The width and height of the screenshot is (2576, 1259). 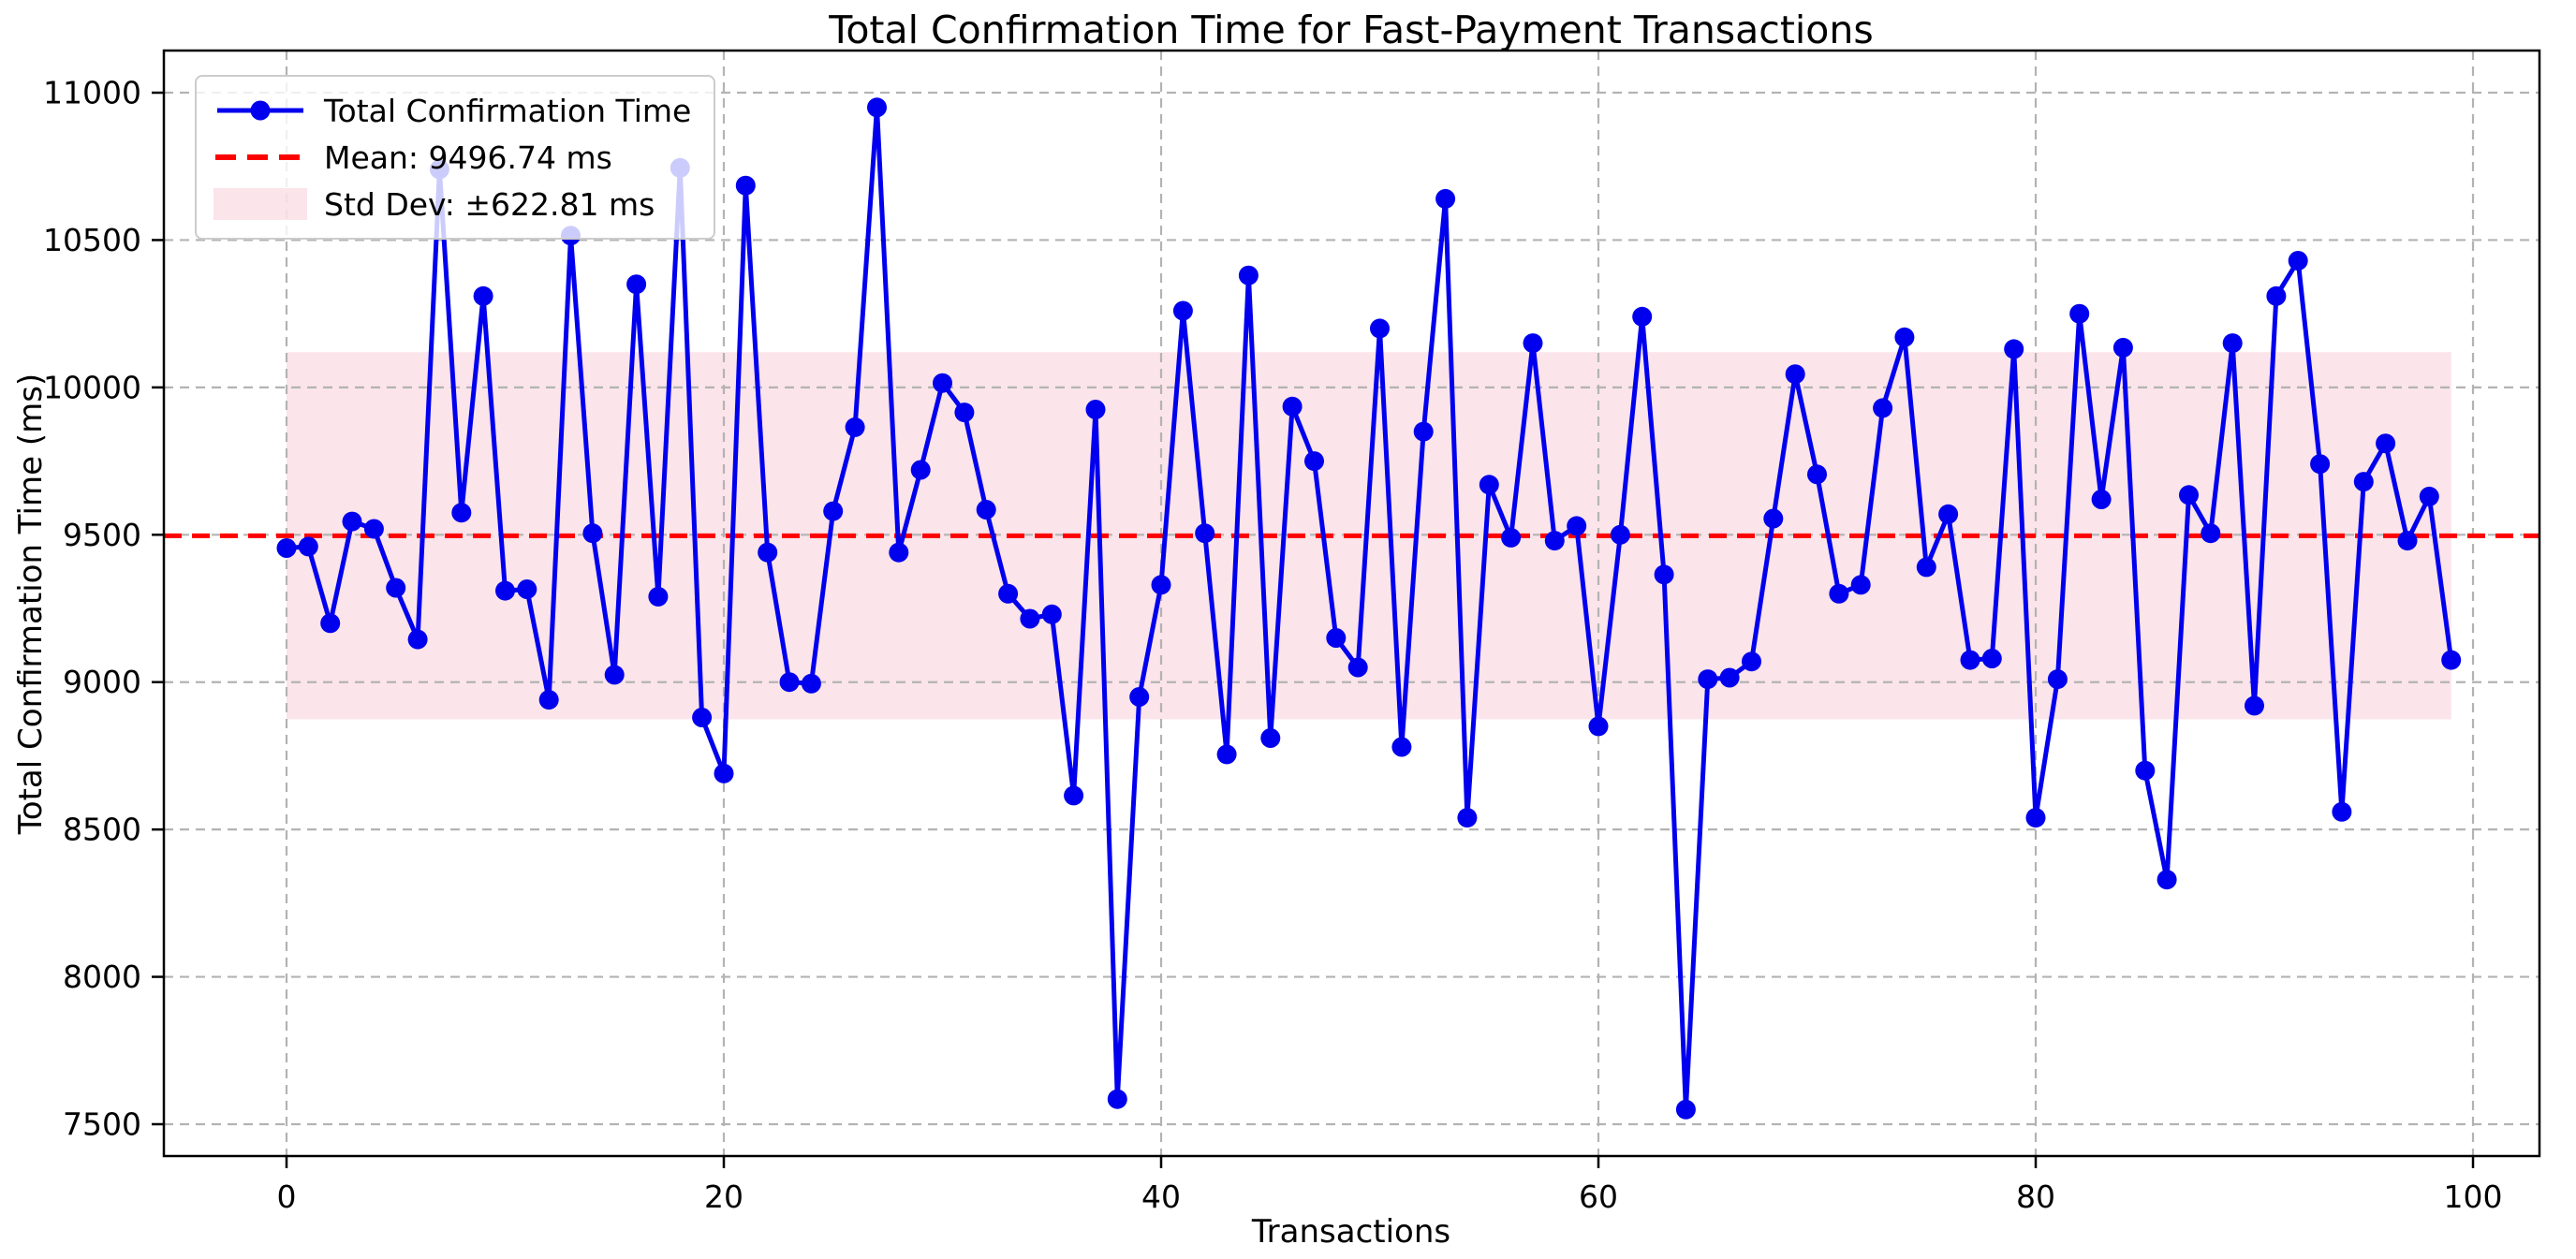 What do you see at coordinates (260, 204) in the screenshot?
I see `band-sample-icon` at bounding box center [260, 204].